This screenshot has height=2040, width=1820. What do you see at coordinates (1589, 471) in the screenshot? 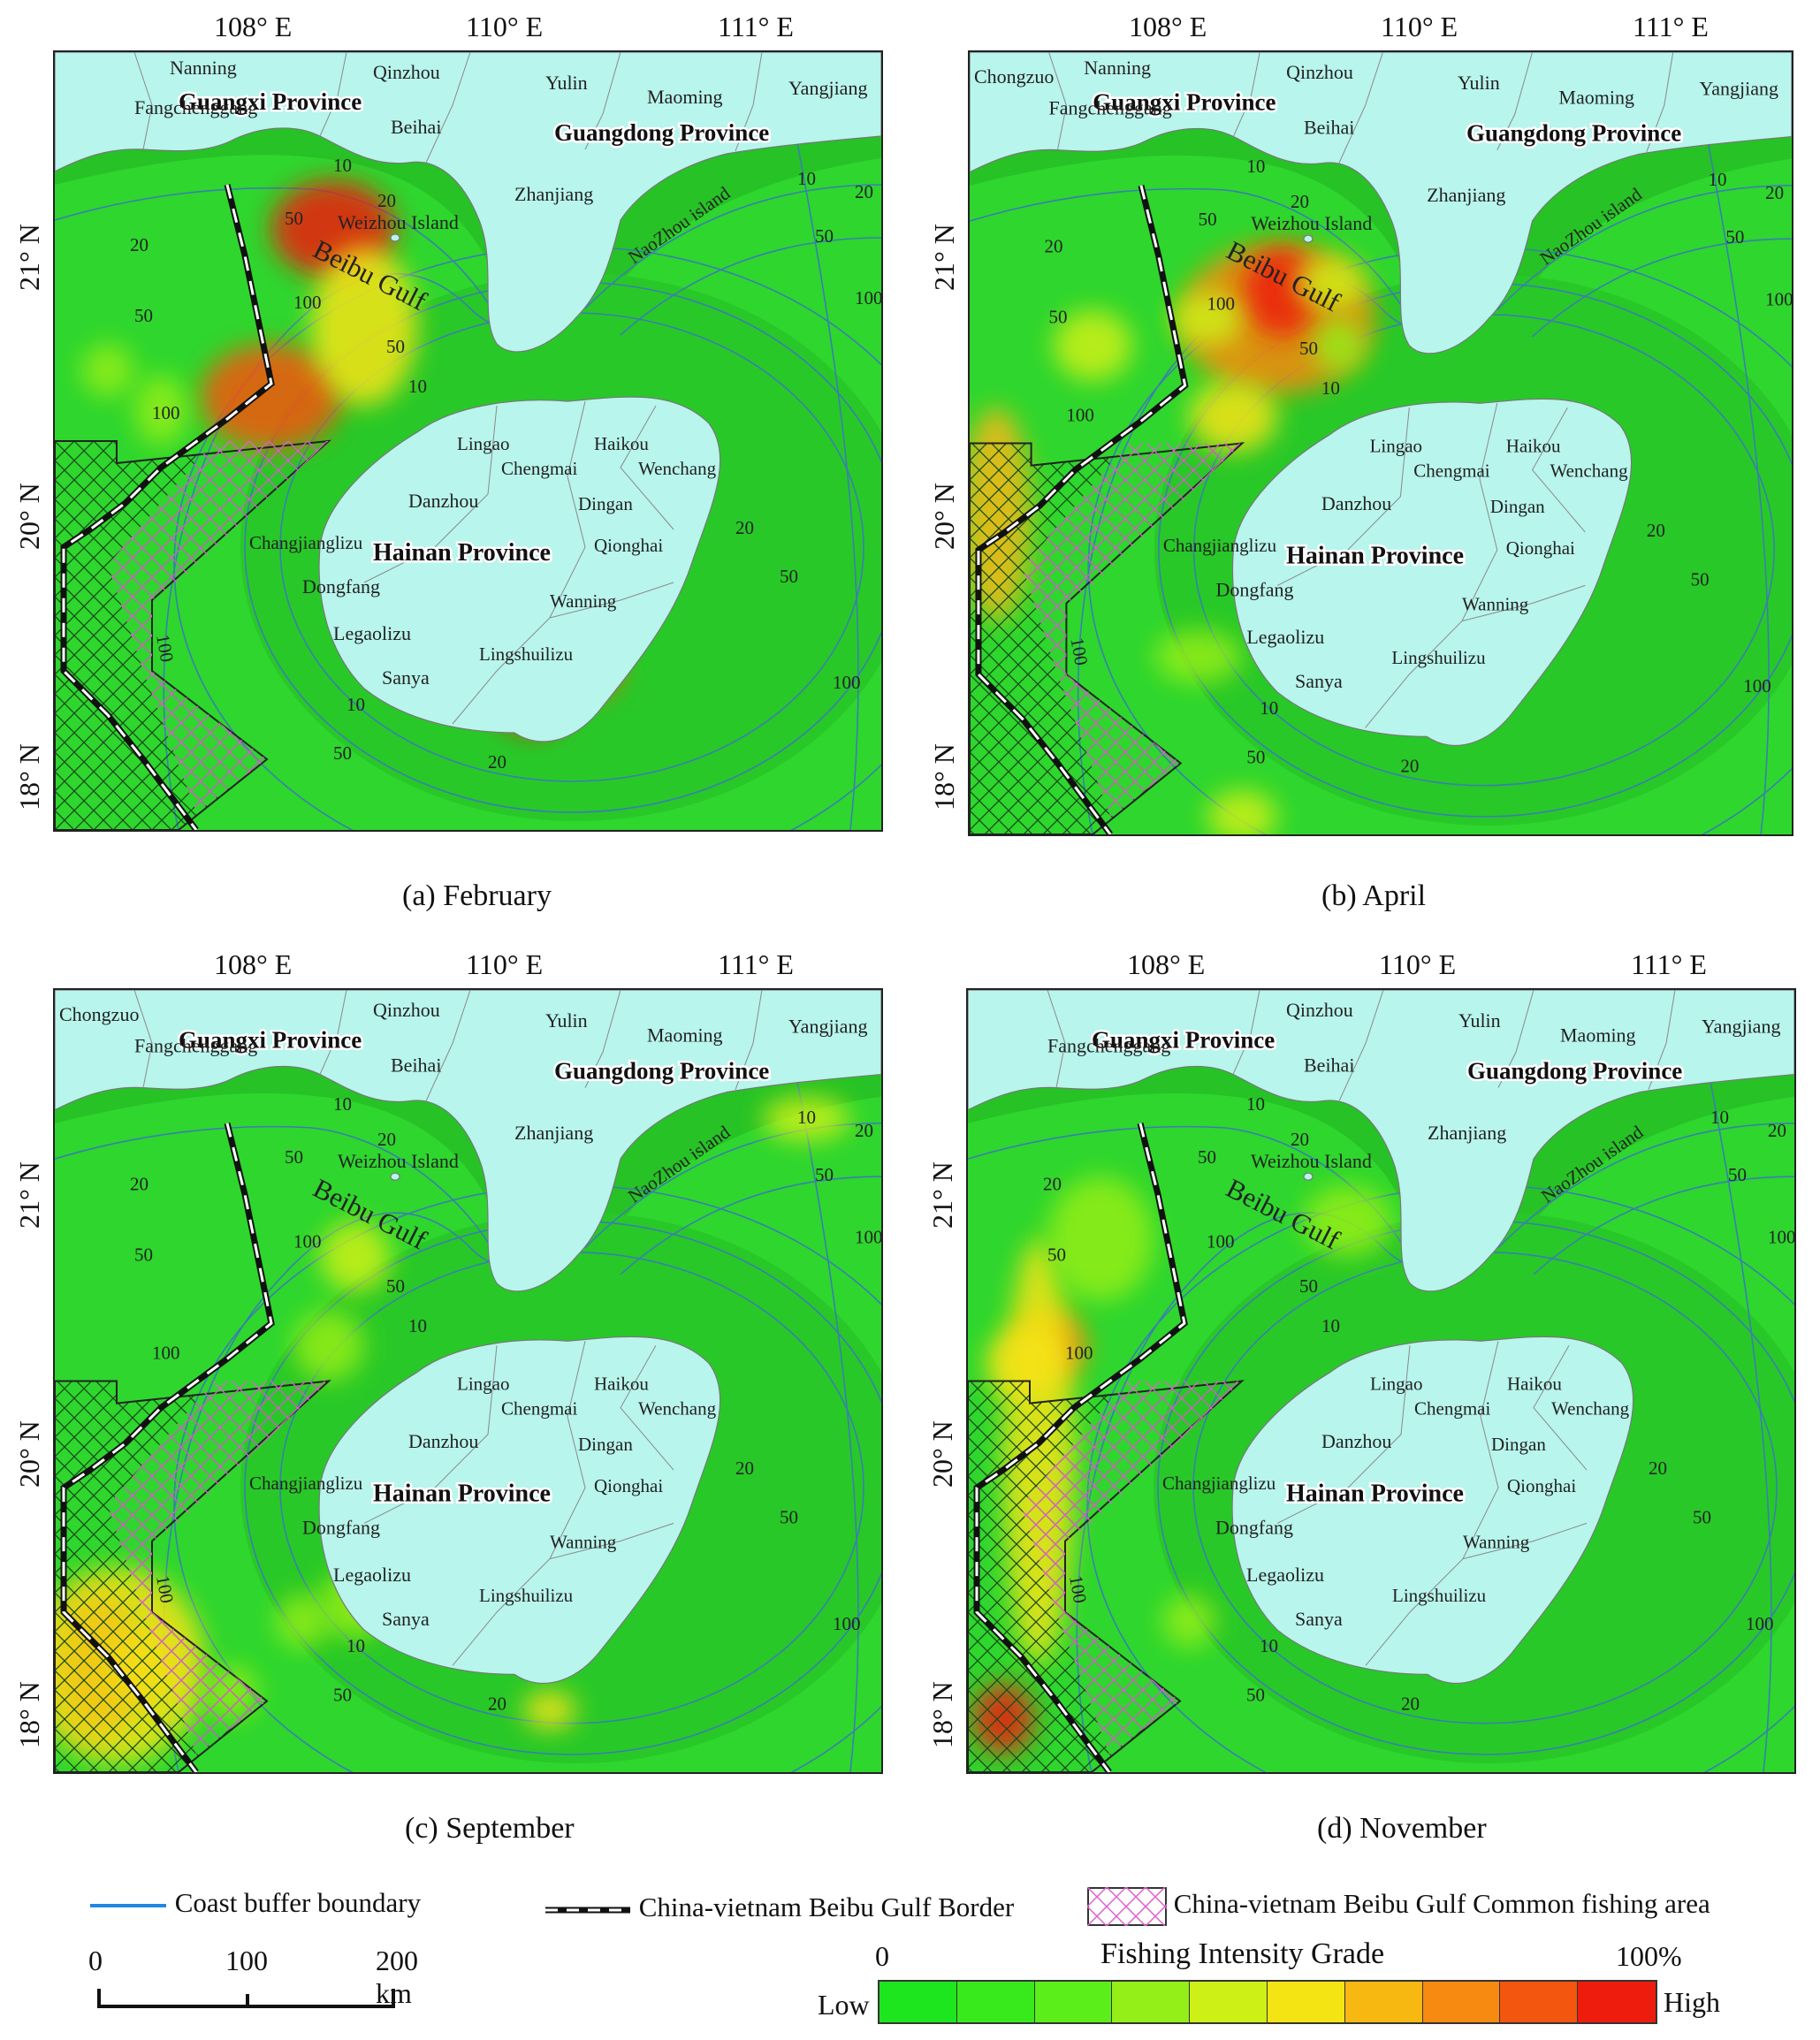
I see `label-wenchang: Wenchang` at bounding box center [1589, 471].